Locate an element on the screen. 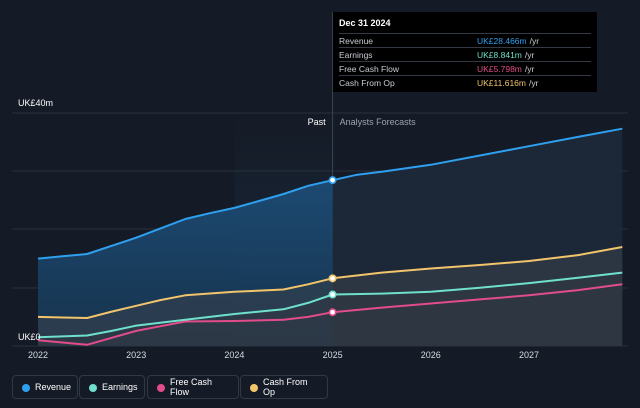 The height and width of the screenshot is (408, 640). earnings-dot-icon is located at coordinates (93, 388).